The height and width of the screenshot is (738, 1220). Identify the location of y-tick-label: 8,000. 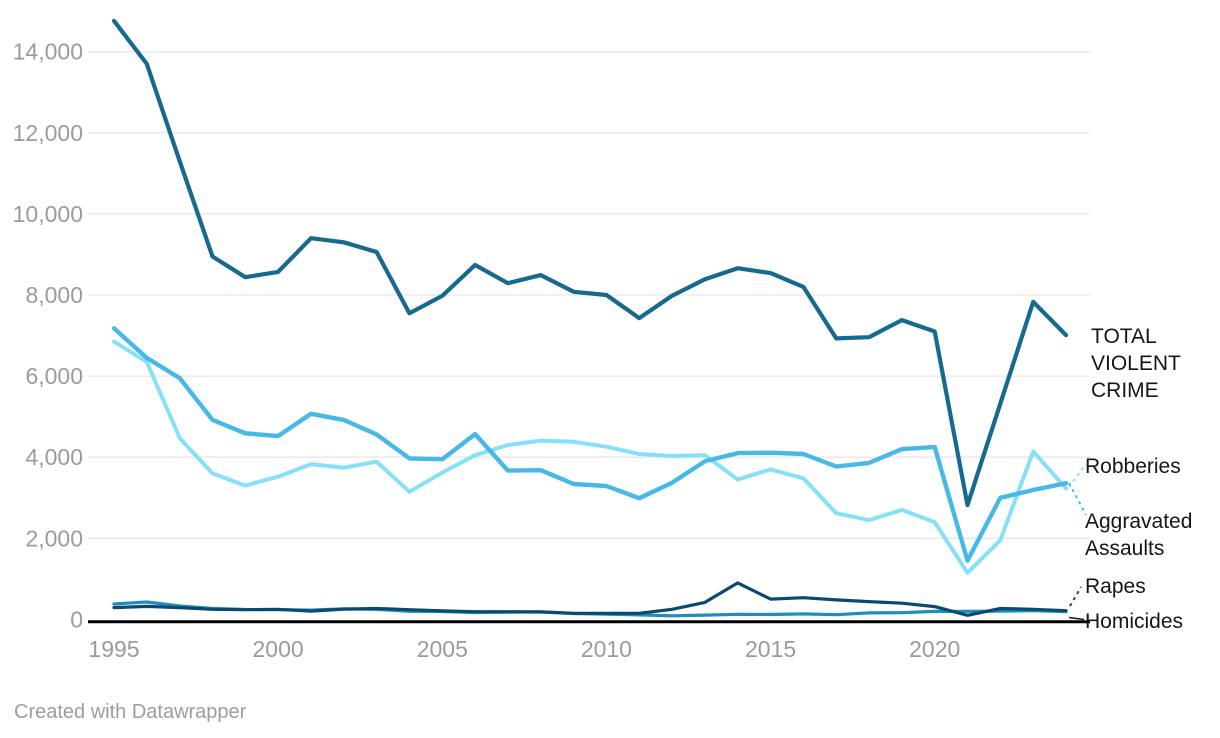
(54, 295).